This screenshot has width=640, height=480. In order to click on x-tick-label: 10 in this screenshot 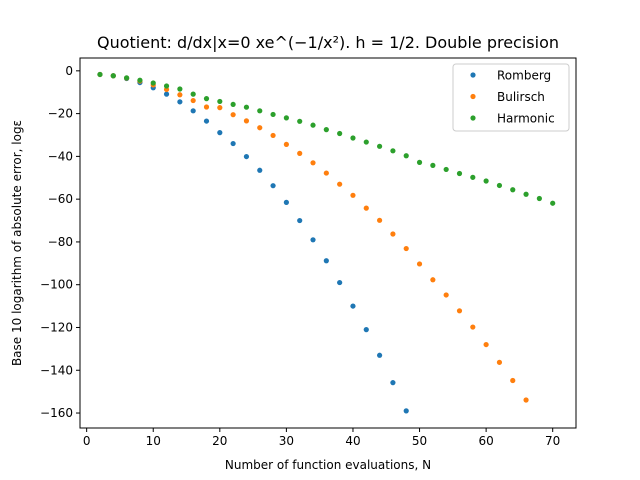, I will do `click(153, 441)`.